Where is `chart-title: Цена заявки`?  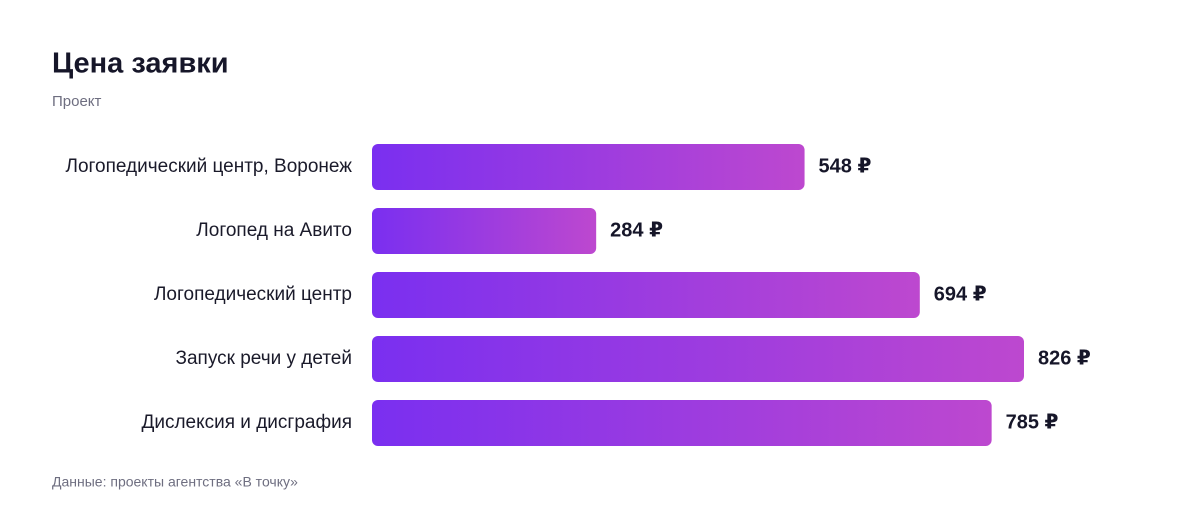
chart-title: Цена заявки is located at coordinates (140, 64).